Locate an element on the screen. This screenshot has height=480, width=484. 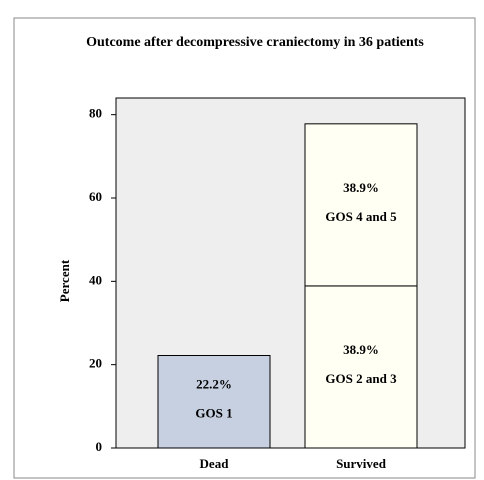
y-tick-label: 40 is located at coordinates (95, 279).